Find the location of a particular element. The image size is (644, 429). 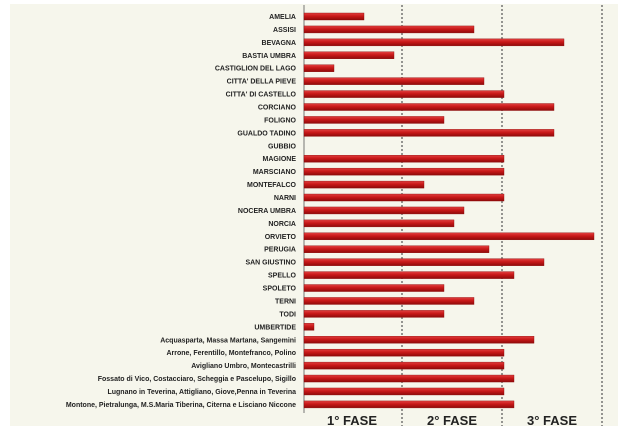

category-label: AMELIA is located at coordinates (282, 17).